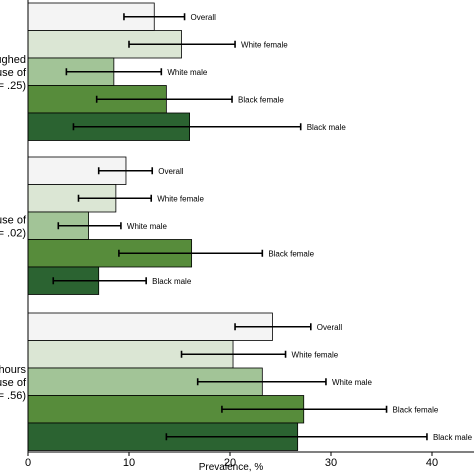 The height and width of the screenshot is (474, 474). Describe the element at coordinates (432, 463) in the screenshot. I see `x-tick-label: 40` at that location.